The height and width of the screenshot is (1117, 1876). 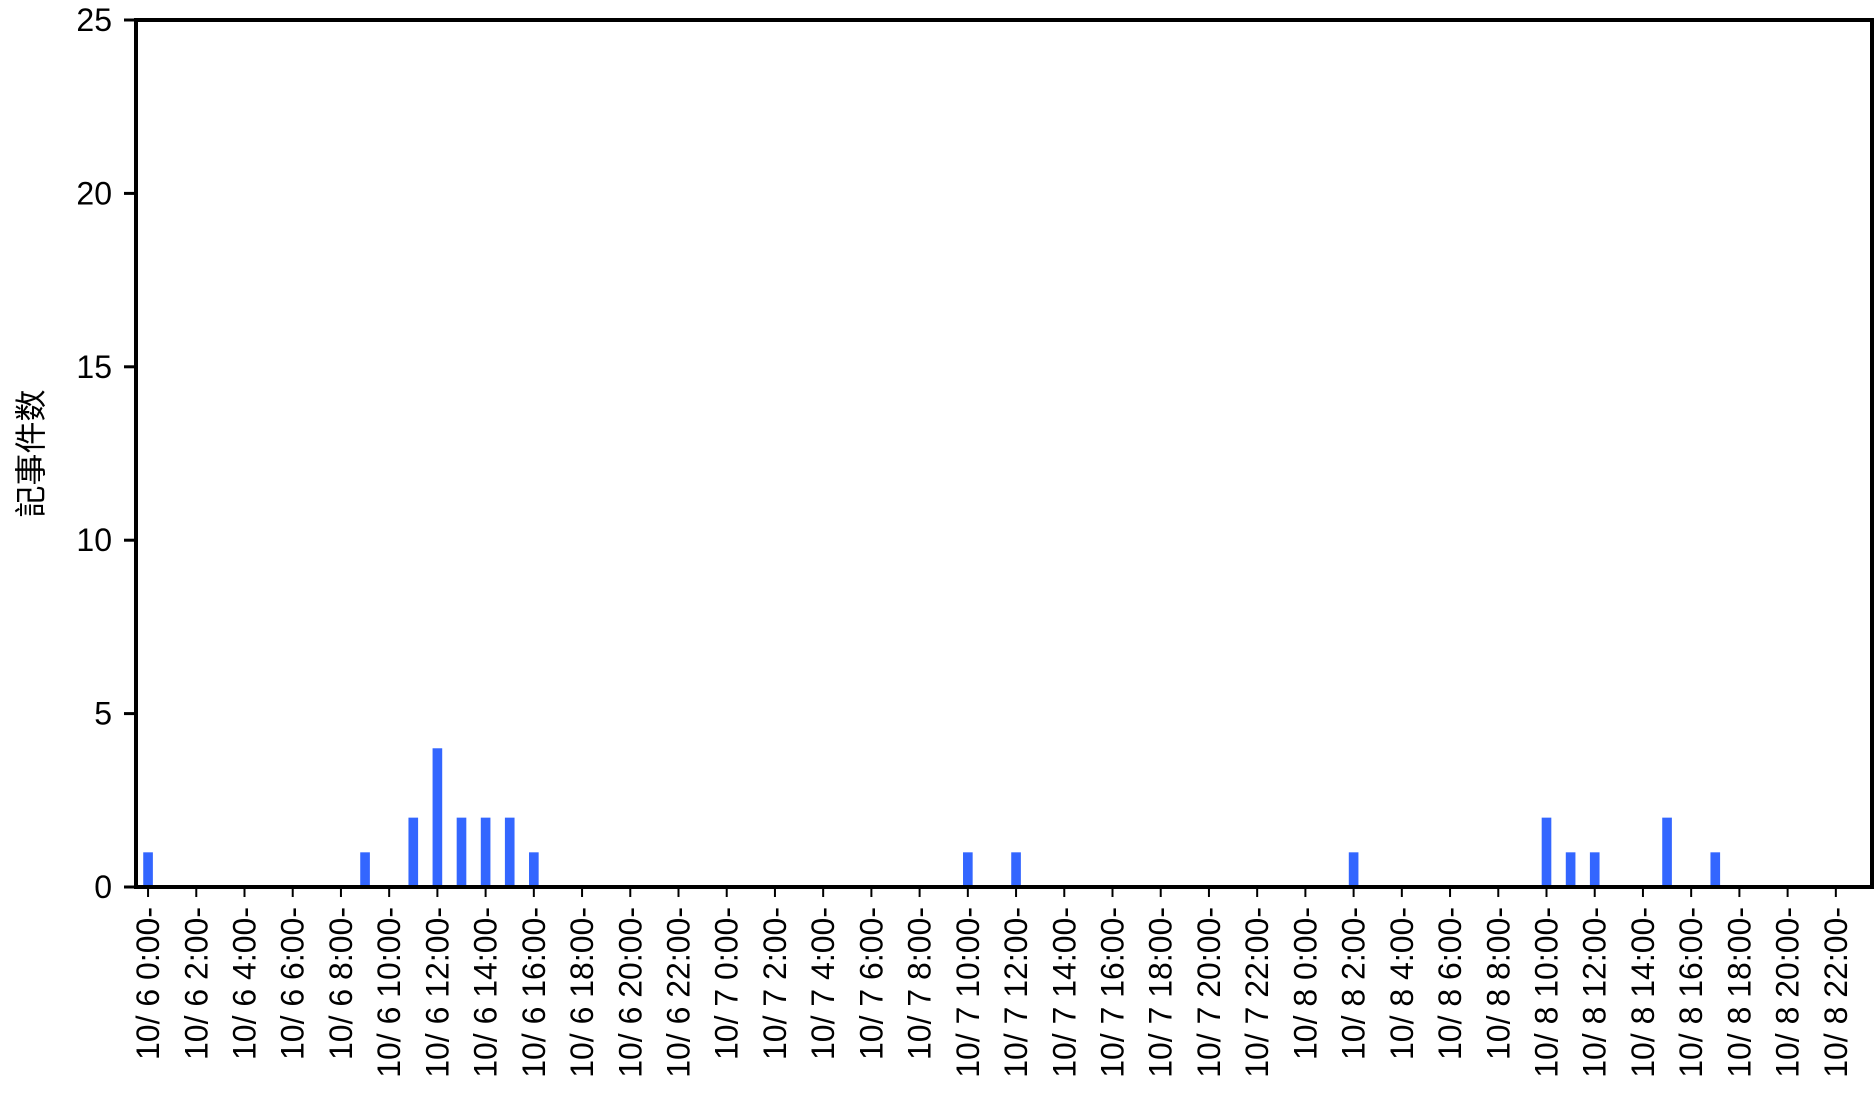 I want to click on x-tick-label: 10/ 7 14:00-, so click(x=1064, y=992).